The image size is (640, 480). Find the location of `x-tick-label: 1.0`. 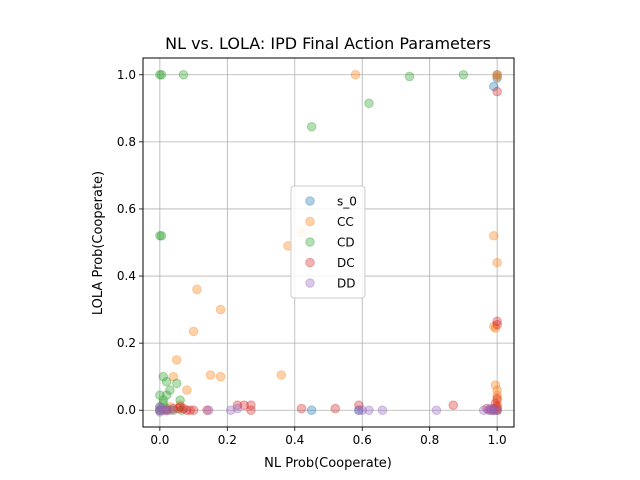

x-tick-label: 1.0 is located at coordinates (497, 440).